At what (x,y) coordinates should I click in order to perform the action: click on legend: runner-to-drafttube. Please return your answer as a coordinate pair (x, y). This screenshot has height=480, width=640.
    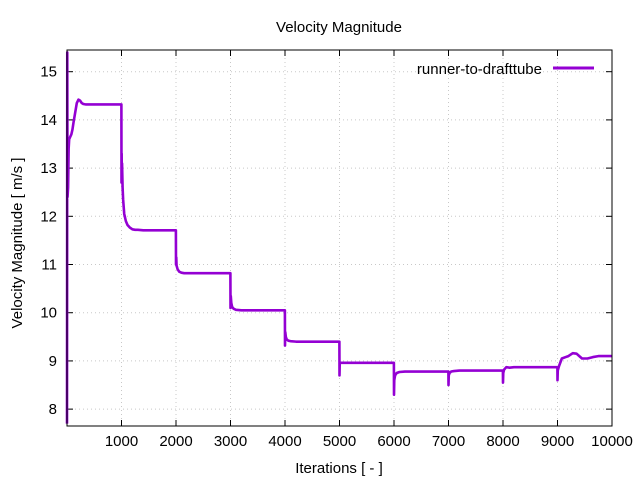
    Looking at the image, I should click on (505, 69).